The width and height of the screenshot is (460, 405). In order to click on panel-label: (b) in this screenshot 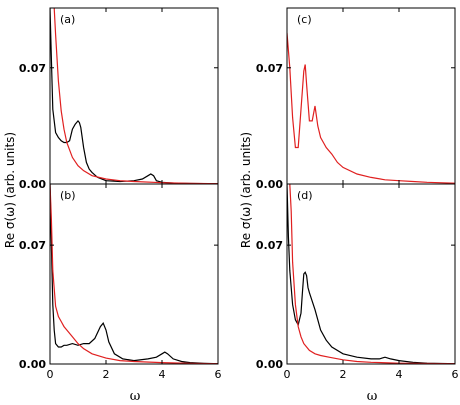, I will do `click(68, 195)`.